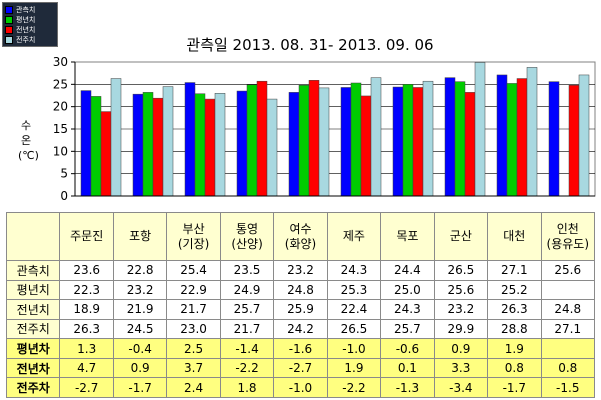 This screenshot has width=601, height=400. Describe the element at coordinates (567, 243) in the screenshot. I see `column-header-line: (용유도)` at that location.